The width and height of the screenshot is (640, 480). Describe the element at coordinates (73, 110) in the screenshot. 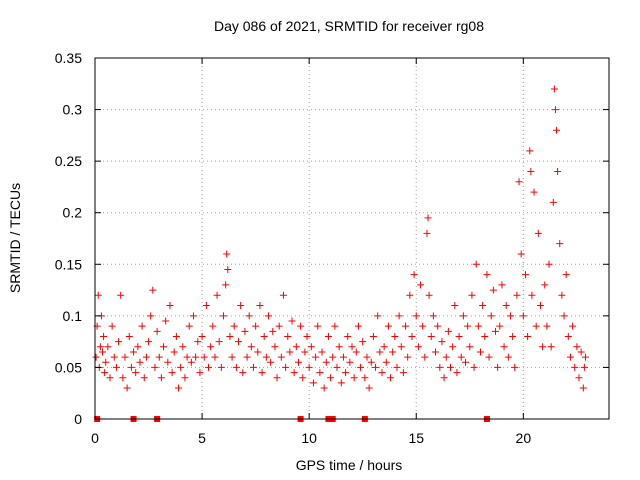

I see `y-tick-label: 0.3` at that location.